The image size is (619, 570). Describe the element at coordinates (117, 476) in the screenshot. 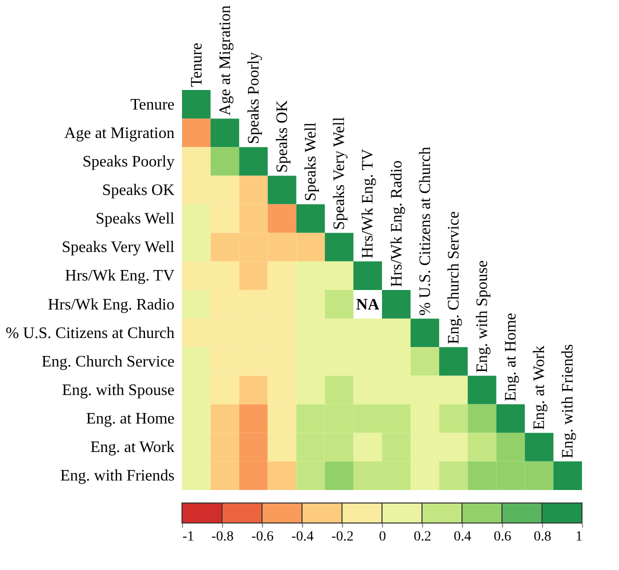

I see `y-tick-label: Eng. with Friends` at that location.